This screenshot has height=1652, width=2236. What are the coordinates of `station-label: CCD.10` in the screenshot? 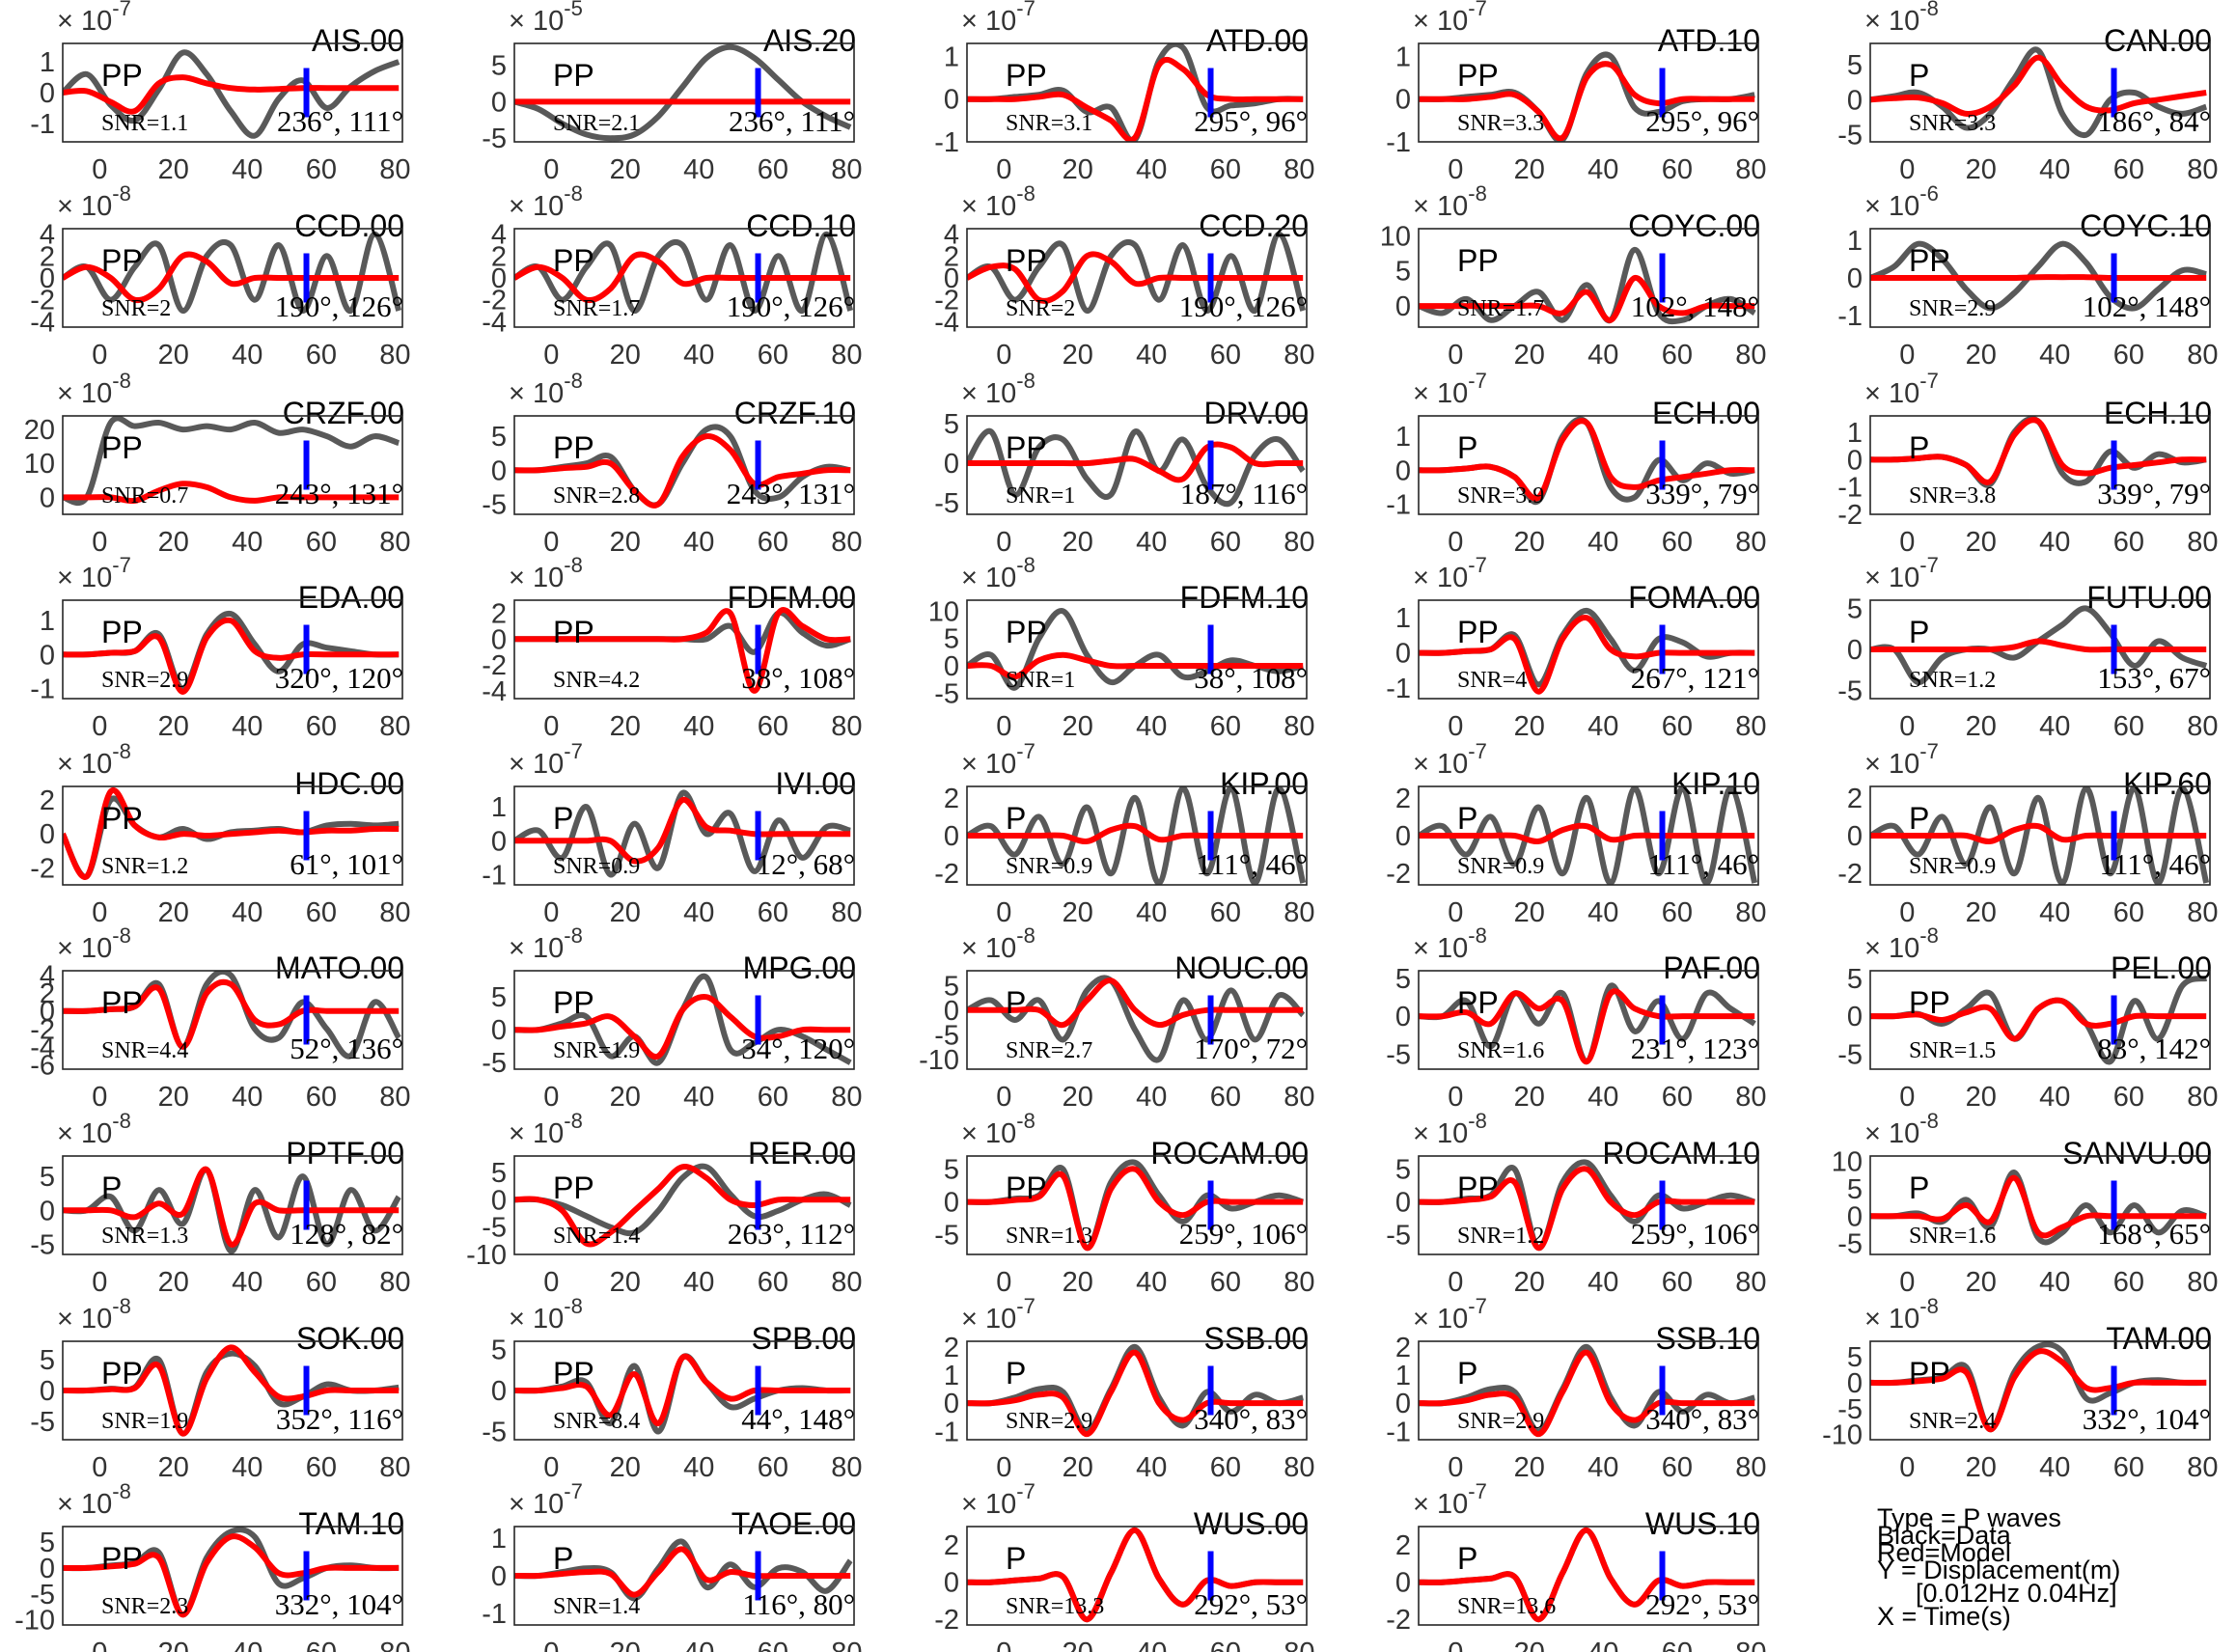 It's located at (801, 225).